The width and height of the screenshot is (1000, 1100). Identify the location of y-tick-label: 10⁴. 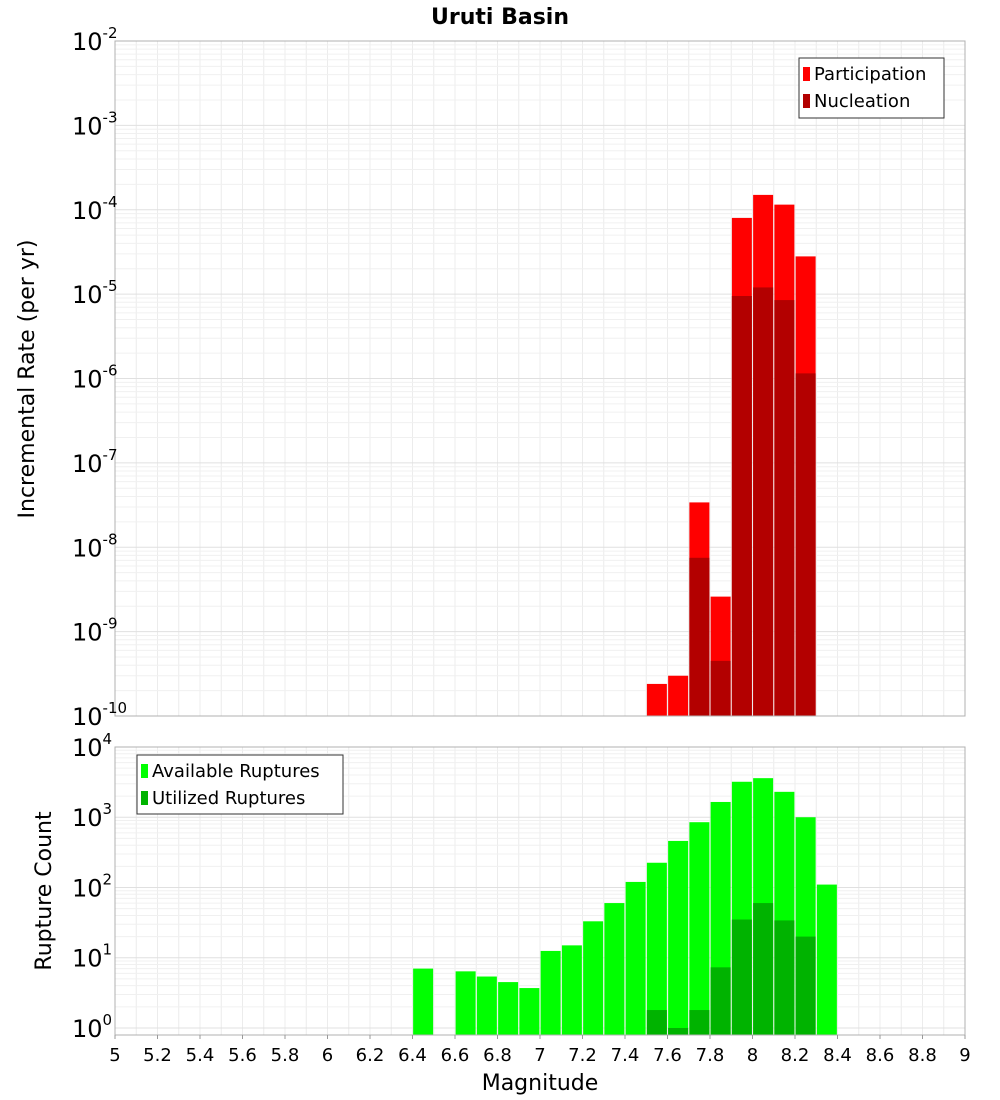
(92, 746).